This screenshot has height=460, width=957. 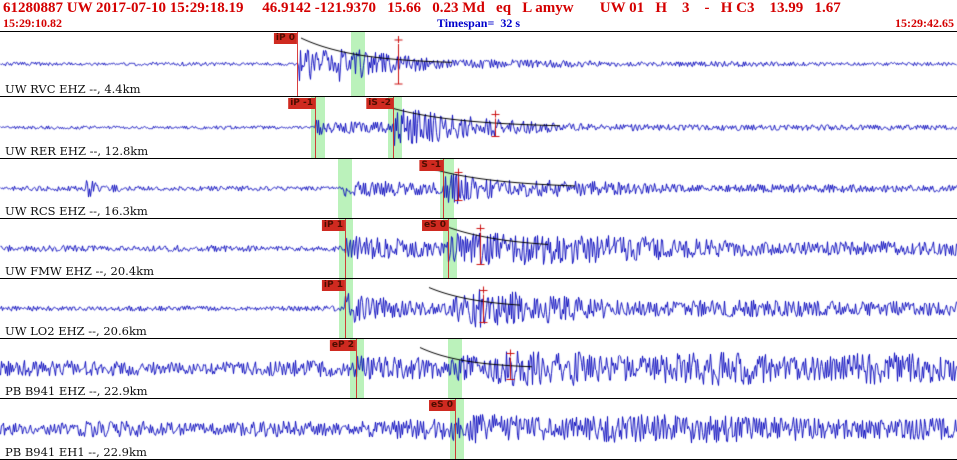 I want to click on trace-panel-uw-fmw-ehz: iP 1 eS 0 UW FMW EHZ --, 20.4km, so click(x=478, y=248).